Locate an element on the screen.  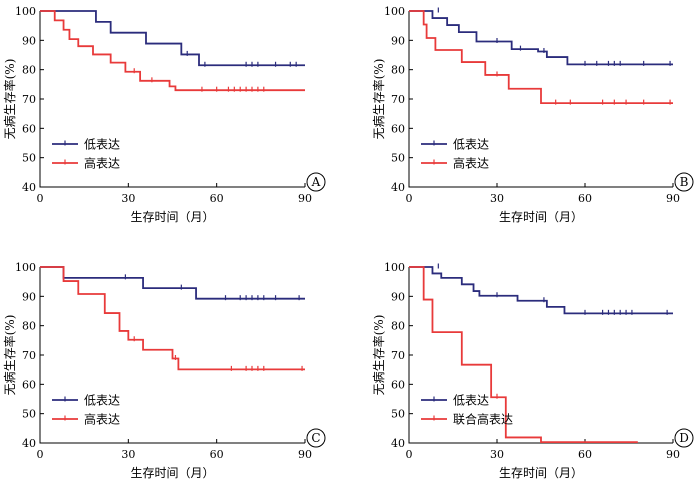
panel-letter: A is located at coordinates (316, 182).